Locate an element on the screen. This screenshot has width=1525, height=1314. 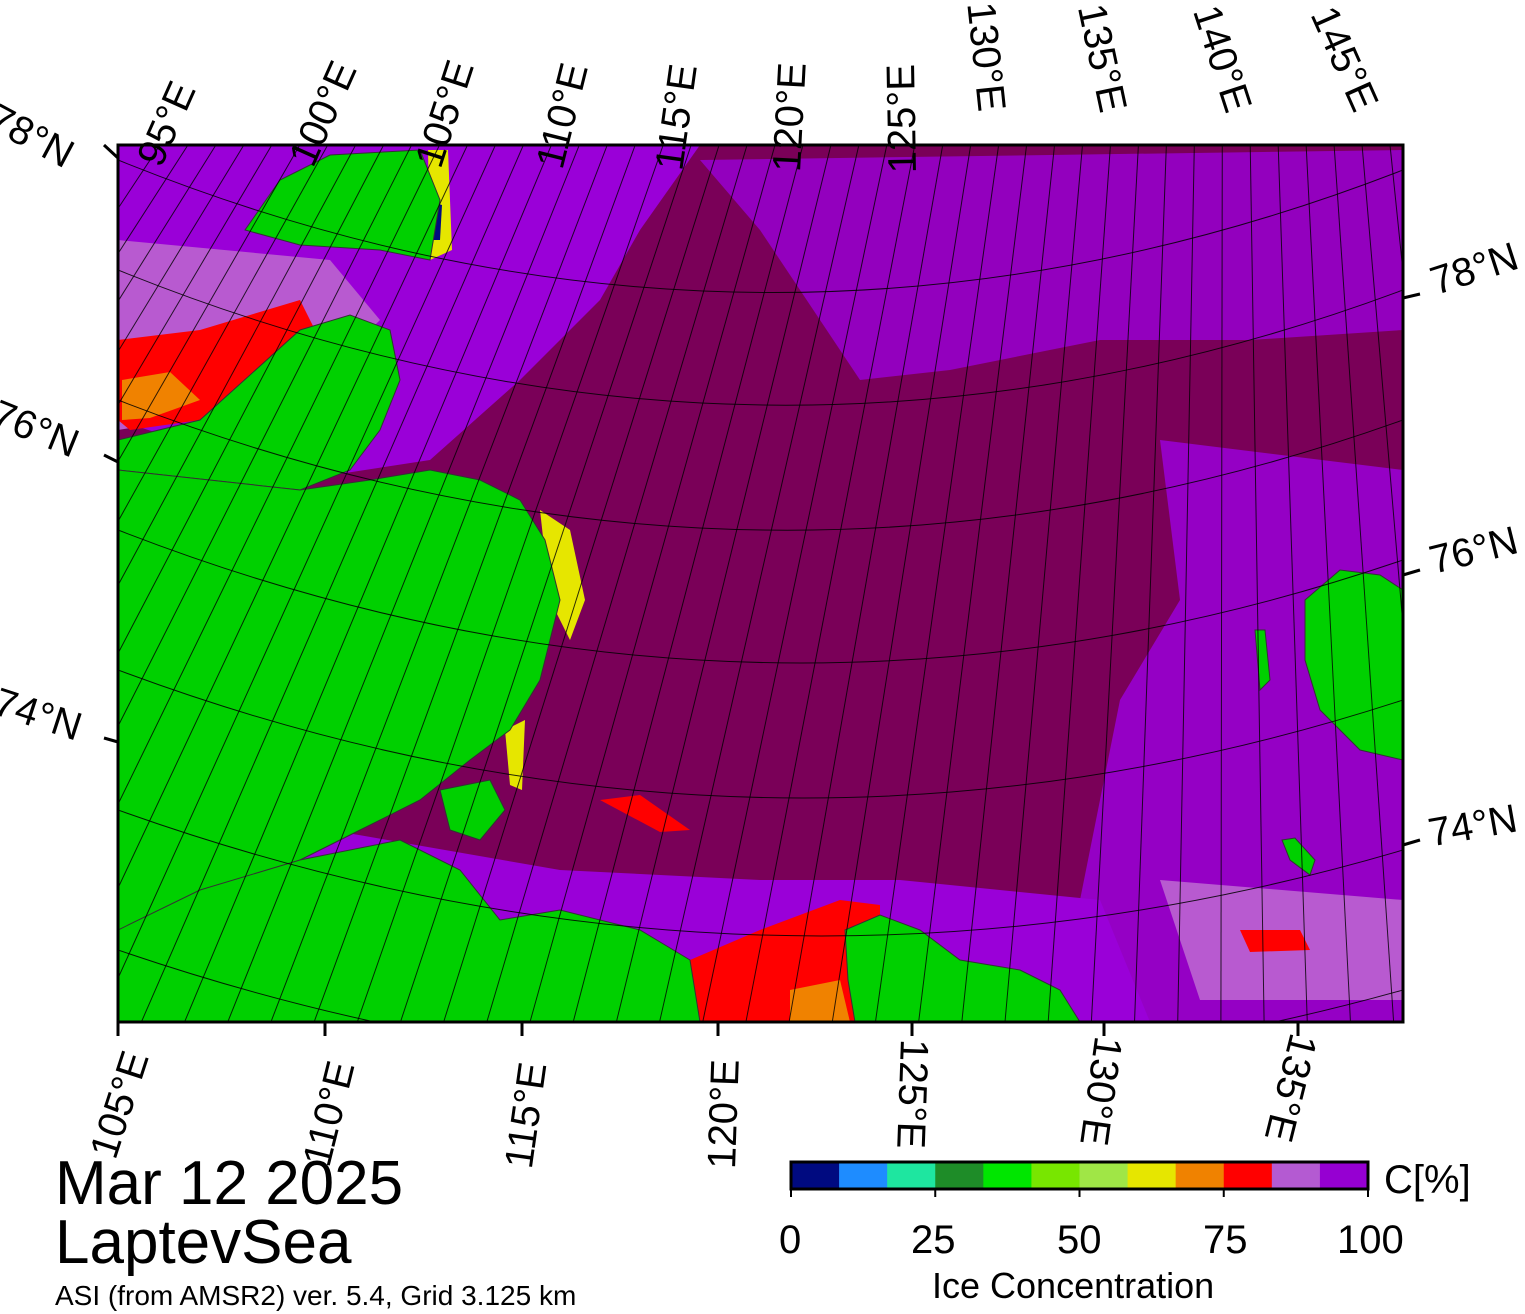
ice-zone-ne is located at coordinates (1051, 265).